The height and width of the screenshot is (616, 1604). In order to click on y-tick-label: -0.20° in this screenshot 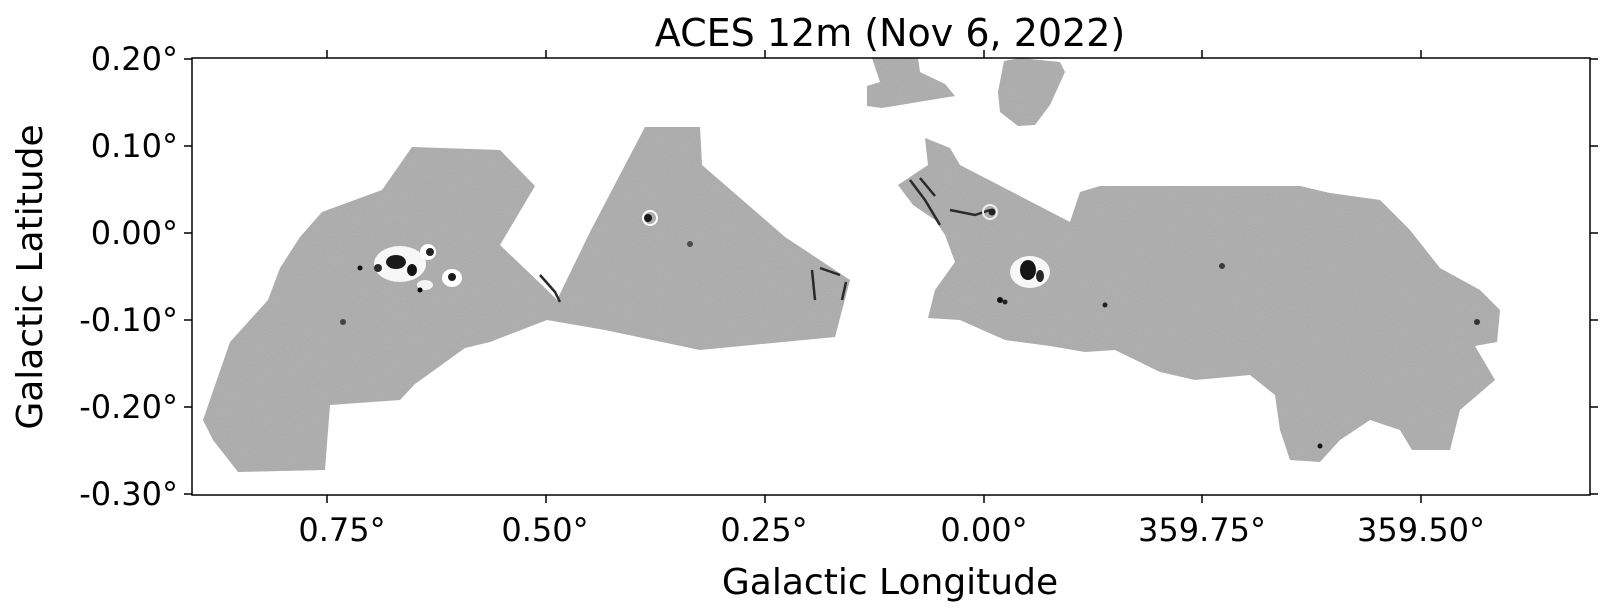, I will do `click(128, 407)`.